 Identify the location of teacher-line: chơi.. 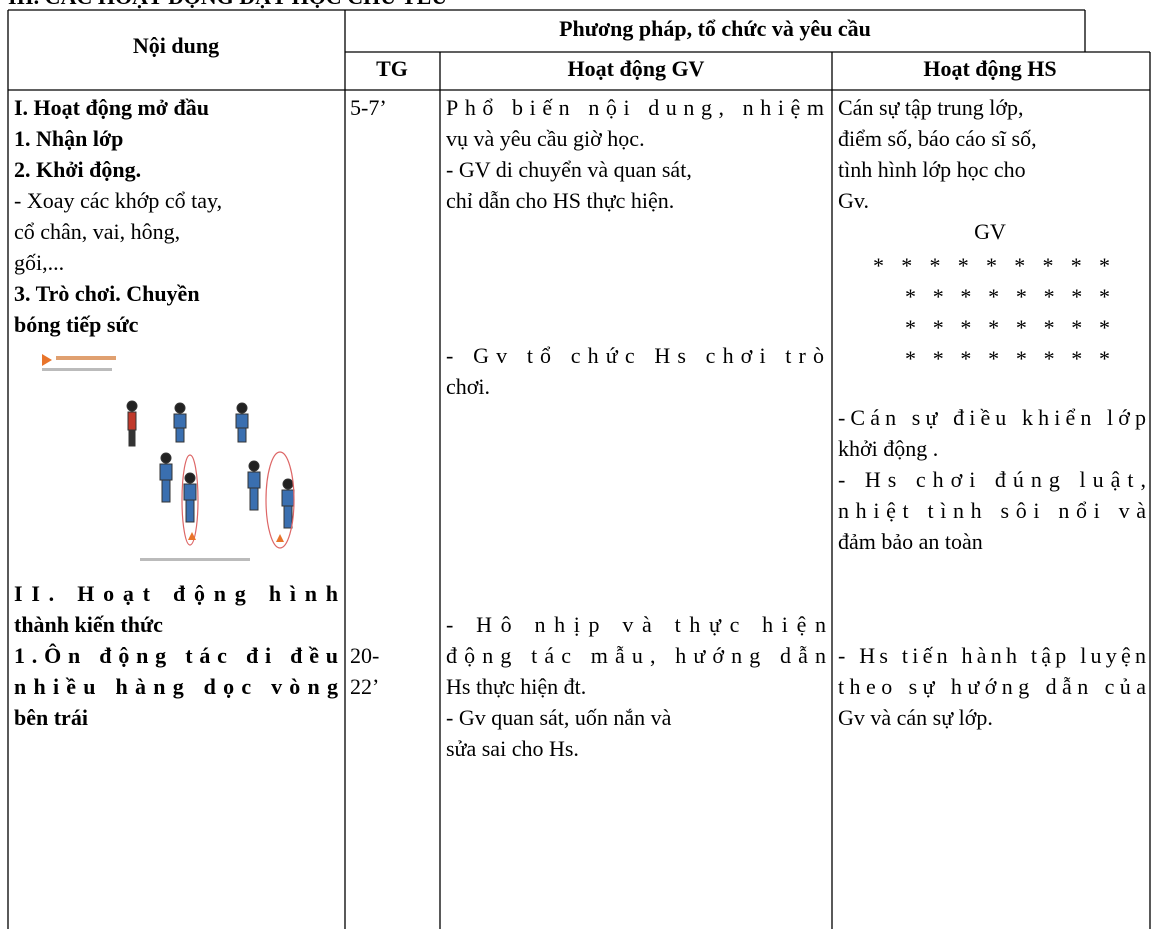
(468, 386).